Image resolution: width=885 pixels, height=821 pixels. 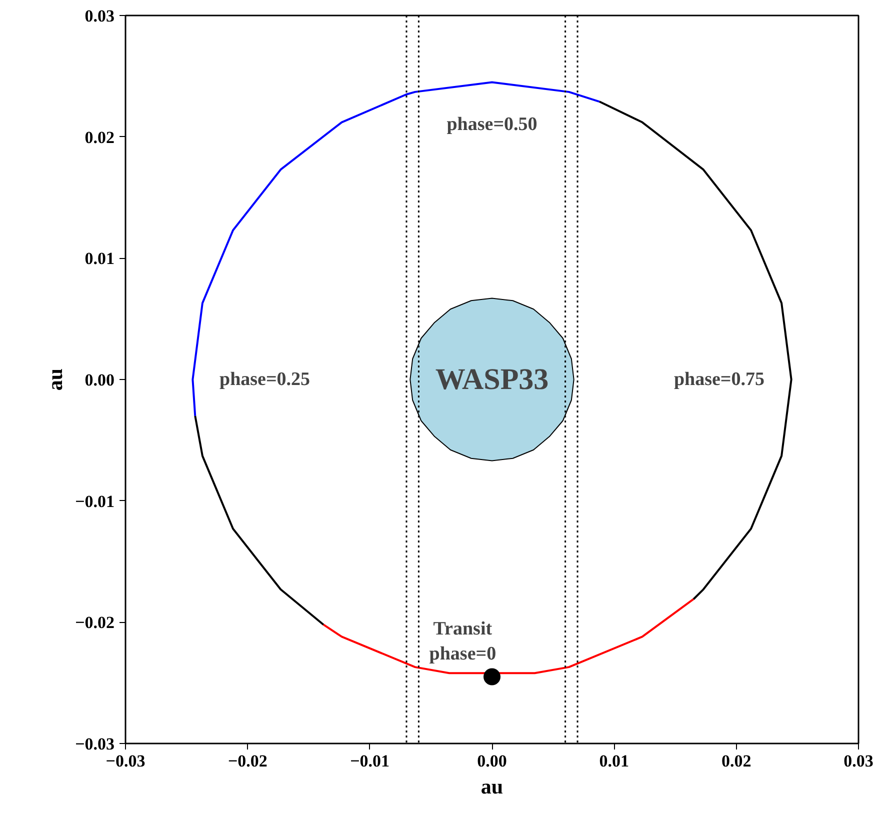 I want to click on x-tick-label: 0.01, so click(x=614, y=761).